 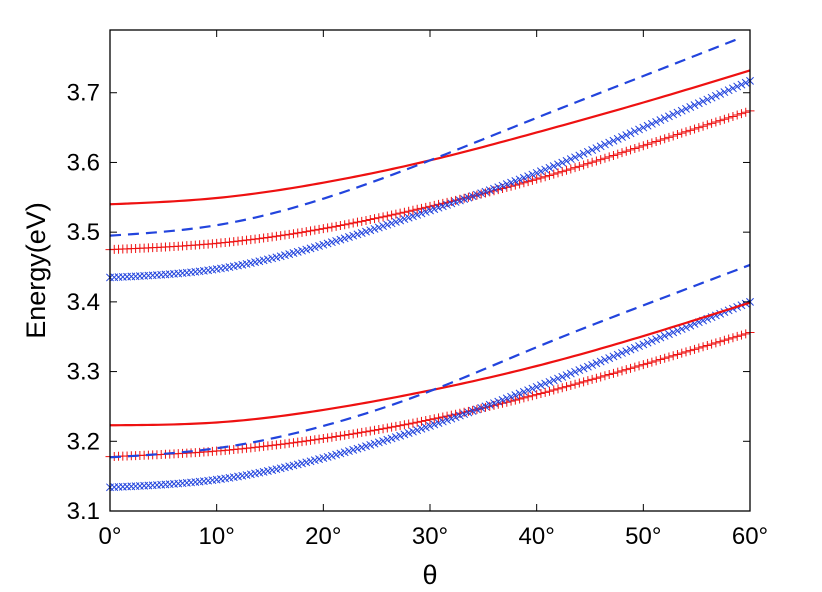 I want to click on x-tick-label: 10°, so click(x=217, y=536).